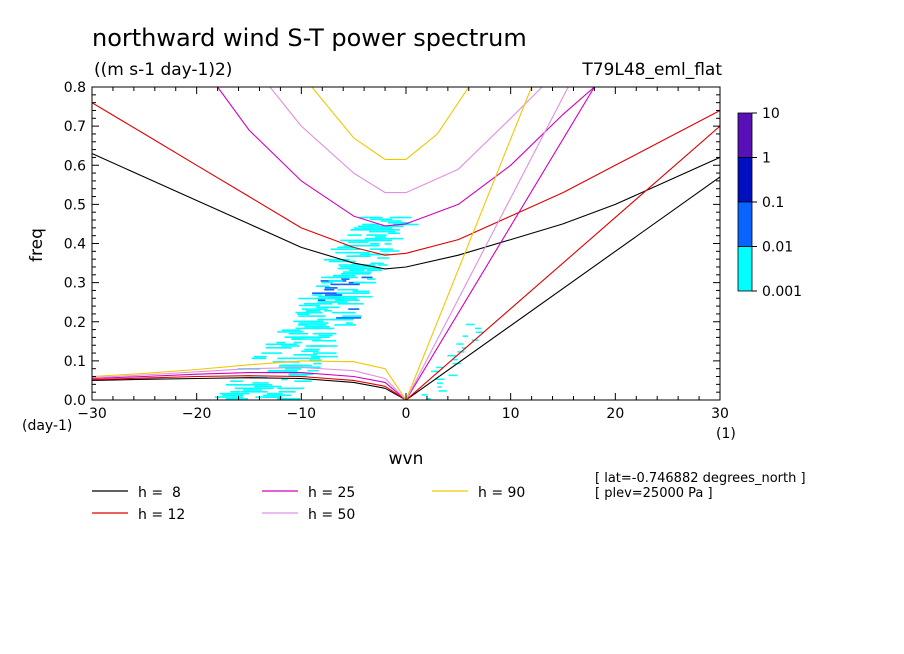 The image size is (904, 654). I want to click on y-tick-label: 0.8, so click(75, 88).